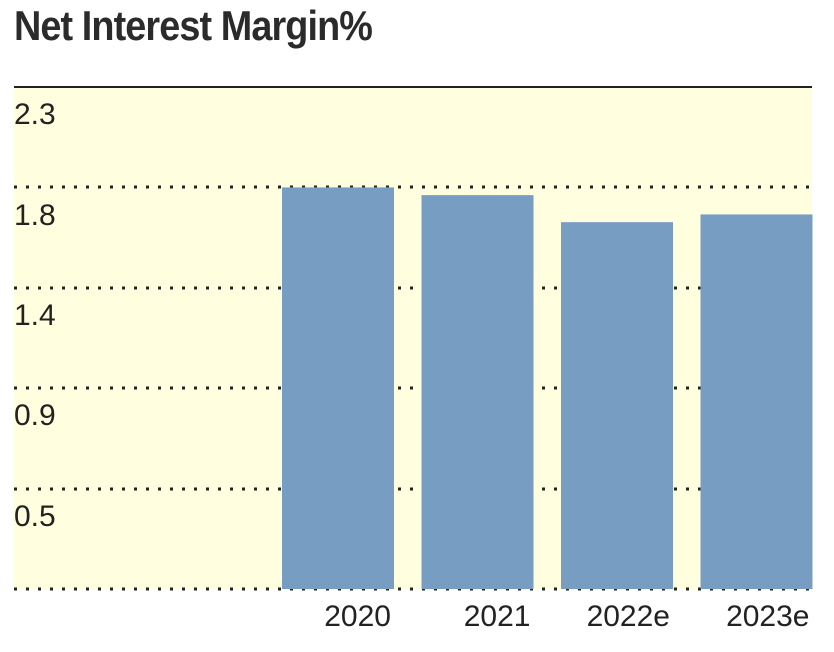  I want to click on y-tick-label: 2.3, so click(35, 114).